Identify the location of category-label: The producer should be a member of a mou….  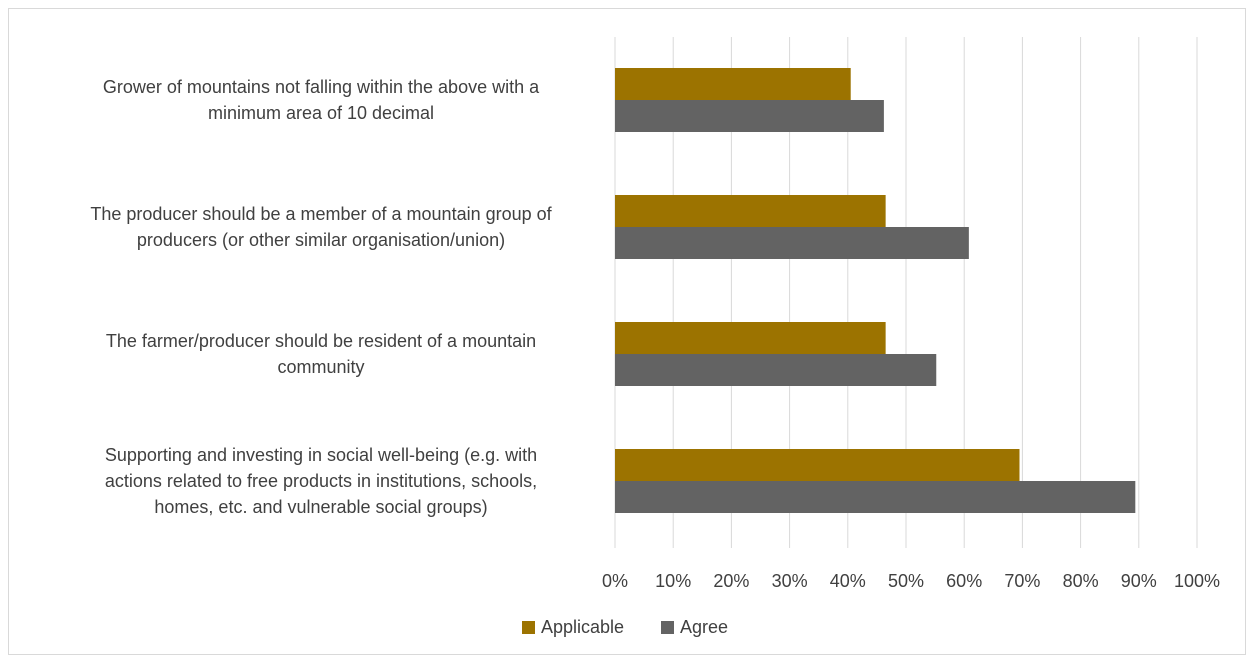
(321, 227).